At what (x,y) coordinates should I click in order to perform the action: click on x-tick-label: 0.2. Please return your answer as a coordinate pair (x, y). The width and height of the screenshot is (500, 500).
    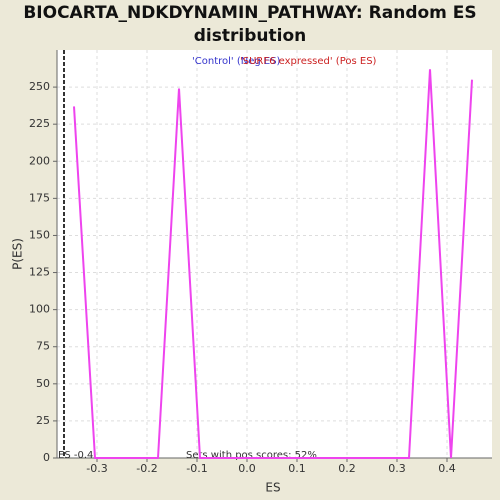
    Looking at the image, I should click on (347, 468).